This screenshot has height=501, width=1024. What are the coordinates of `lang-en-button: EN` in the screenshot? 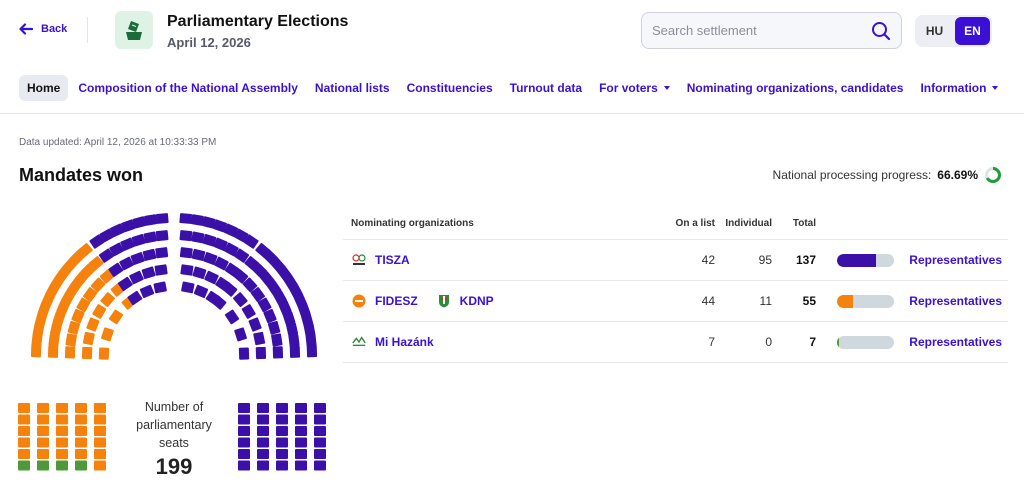 It's located at (972, 31).